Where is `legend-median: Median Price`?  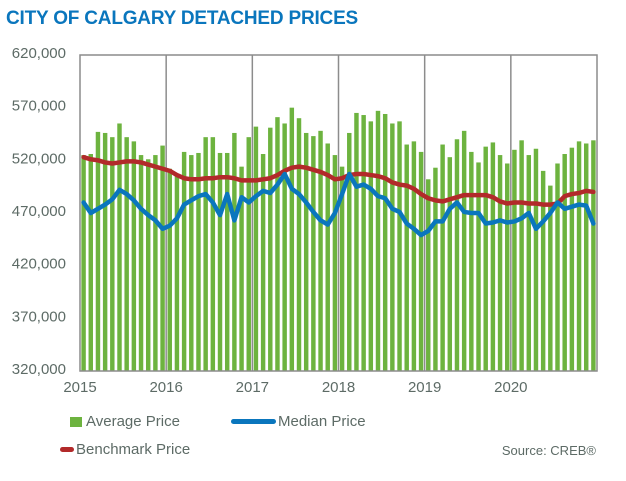
legend-median: Median Price is located at coordinates (298, 421).